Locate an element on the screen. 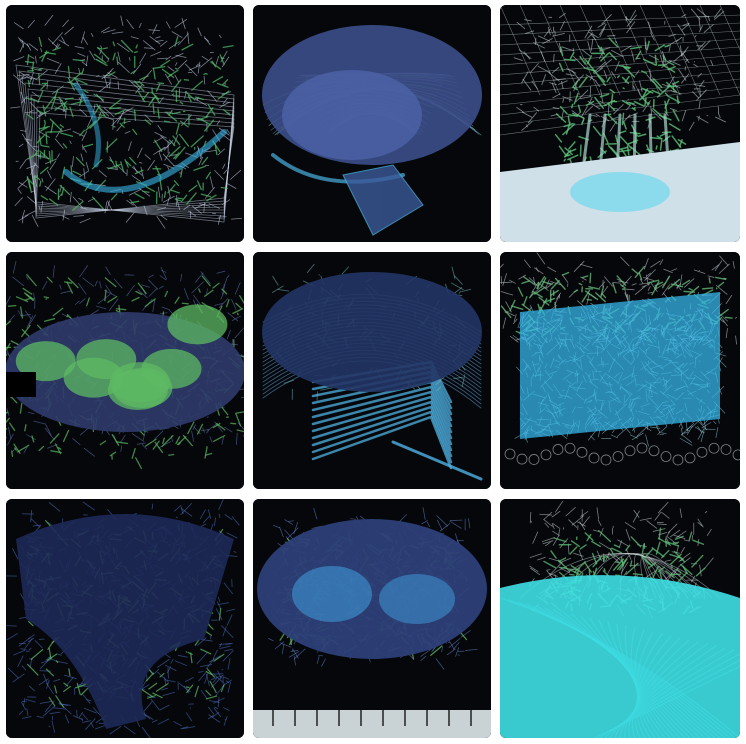 Image resolution: width=746 pixels, height=744 pixels. cyan-volume-cube-image is located at coordinates (620, 370).